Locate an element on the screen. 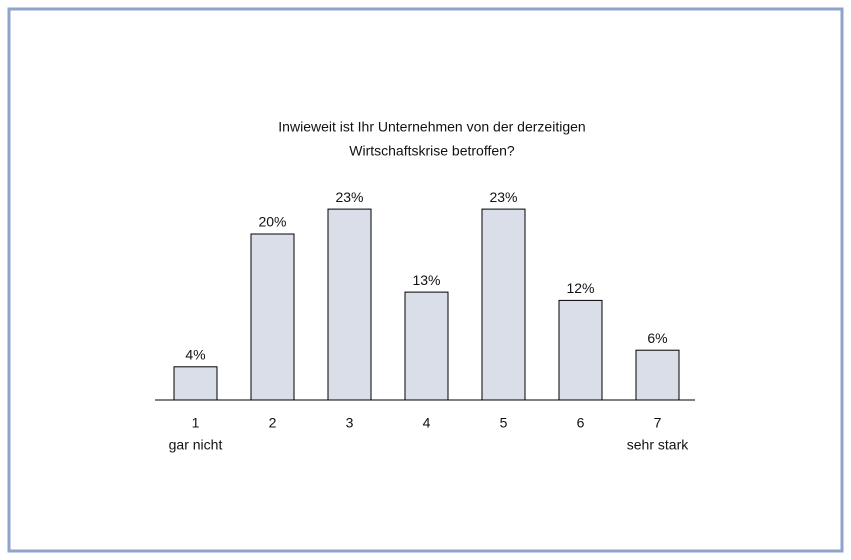 The height and width of the screenshot is (560, 851). data-label: 13% is located at coordinates (426, 280).